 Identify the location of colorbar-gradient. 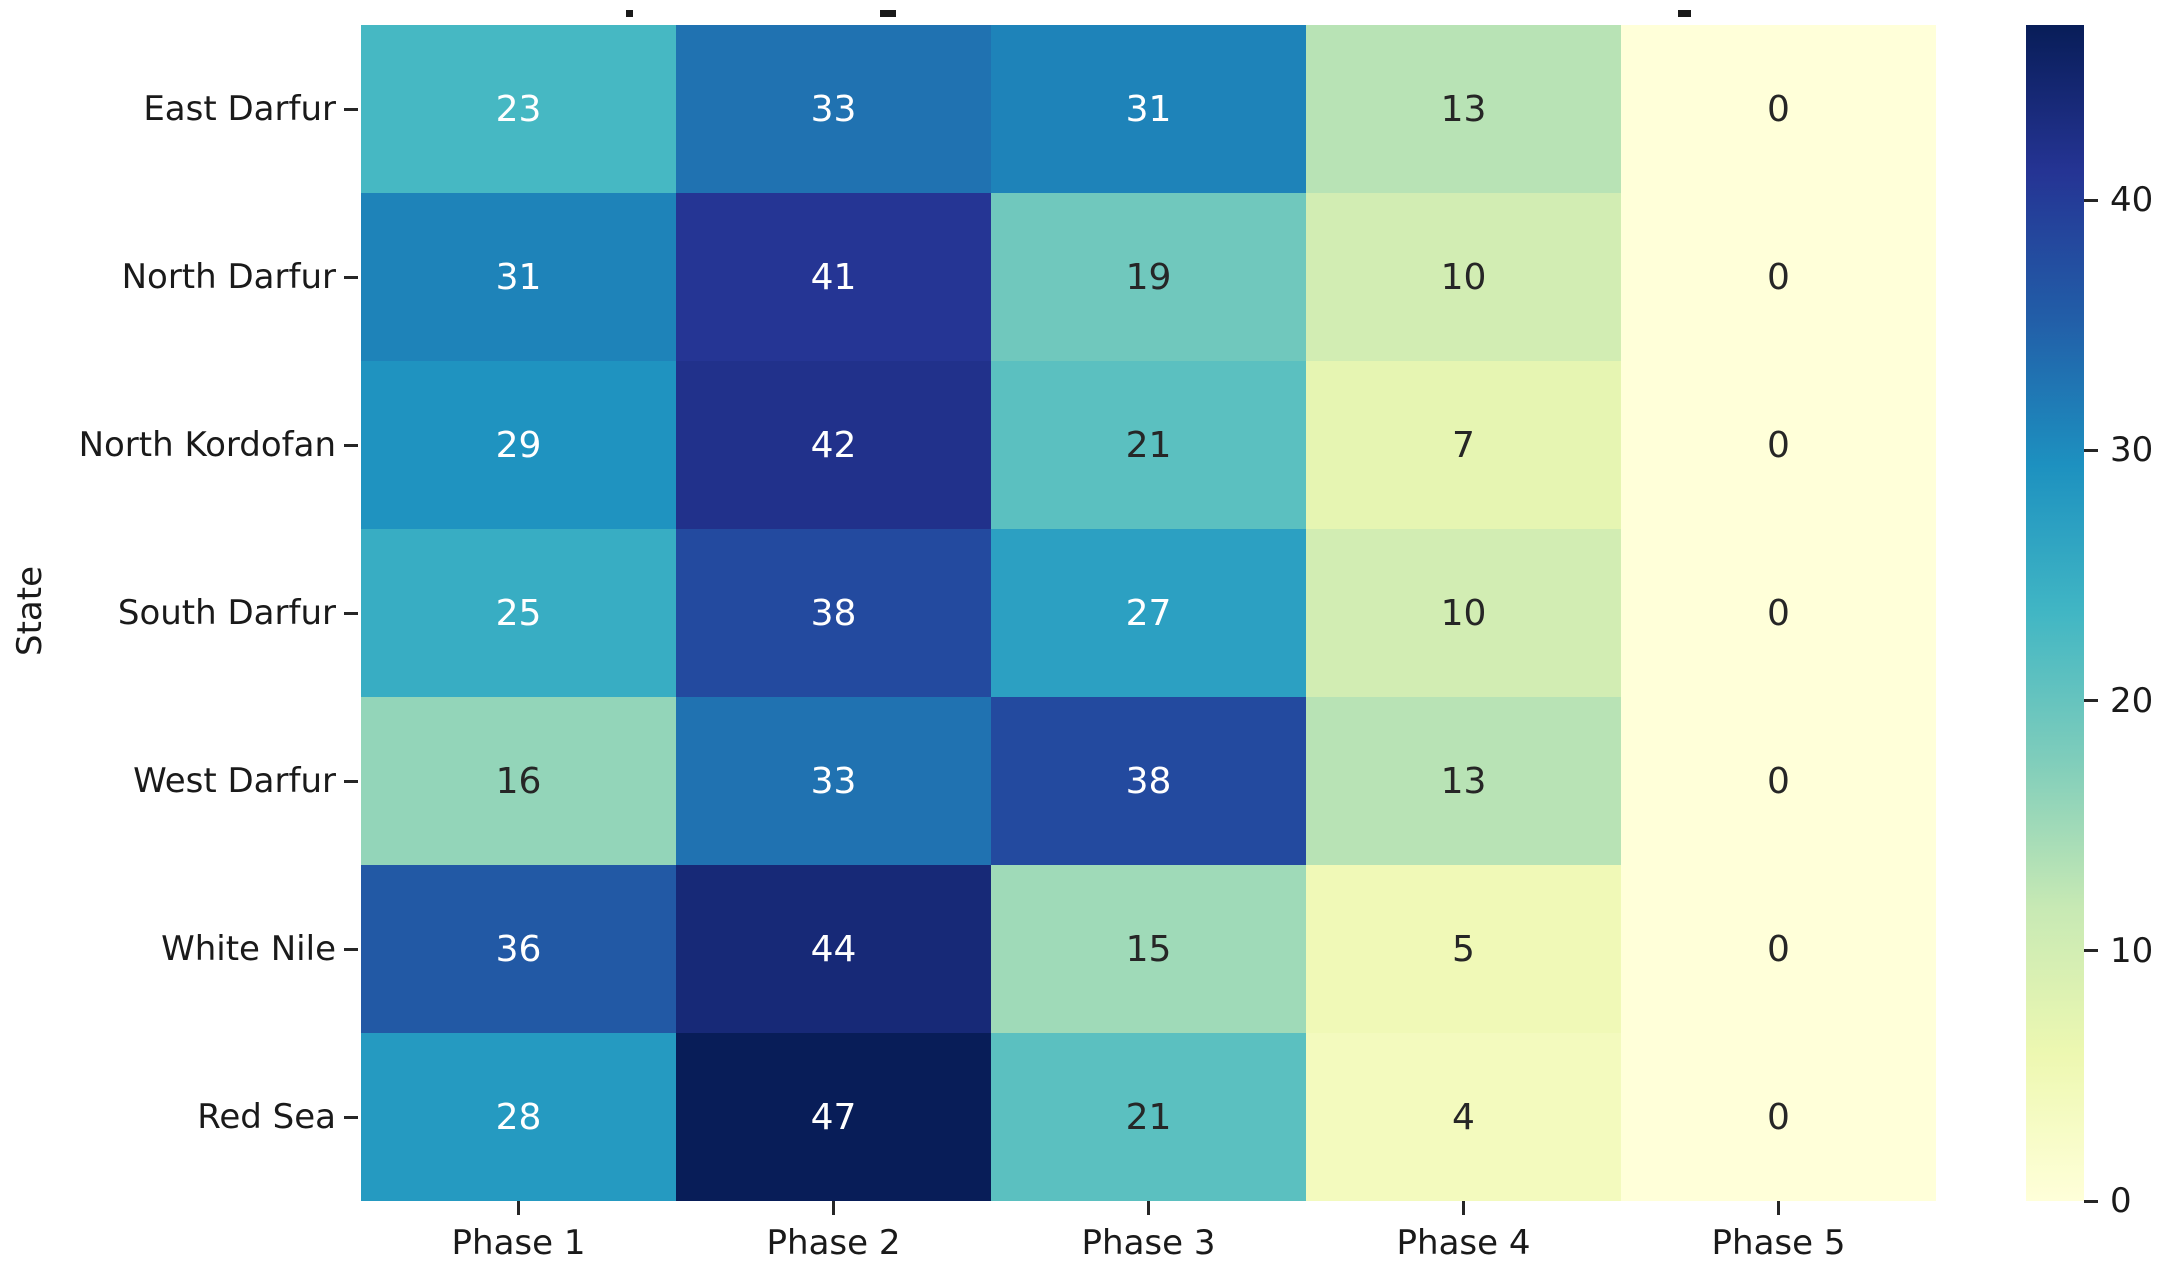
(2055, 613).